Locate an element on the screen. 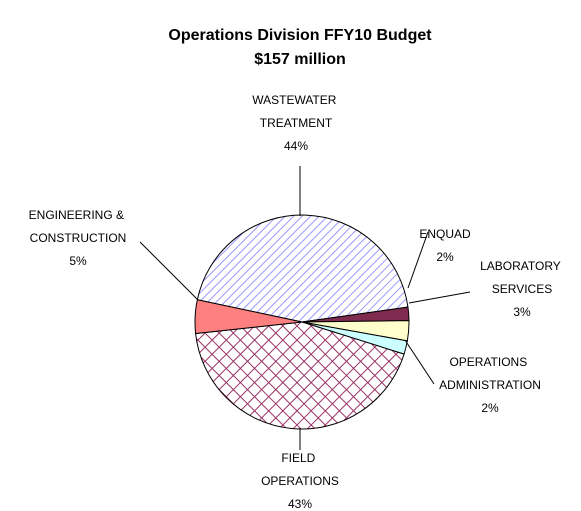 The width and height of the screenshot is (581, 511). slice-label: ENGINEERING & CONSTRUCTION is located at coordinates (78, 226).